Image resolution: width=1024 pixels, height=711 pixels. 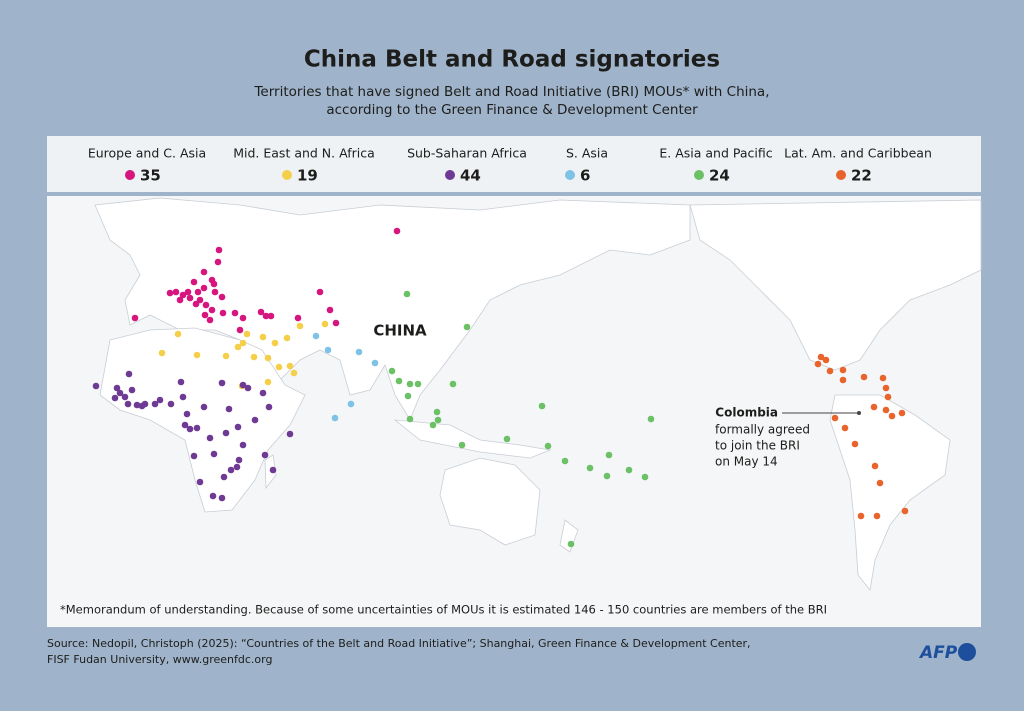 What do you see at coordinates (470, 176) in the screenshot?
I see `legend-count: 44` at bounding box center [470, 176].